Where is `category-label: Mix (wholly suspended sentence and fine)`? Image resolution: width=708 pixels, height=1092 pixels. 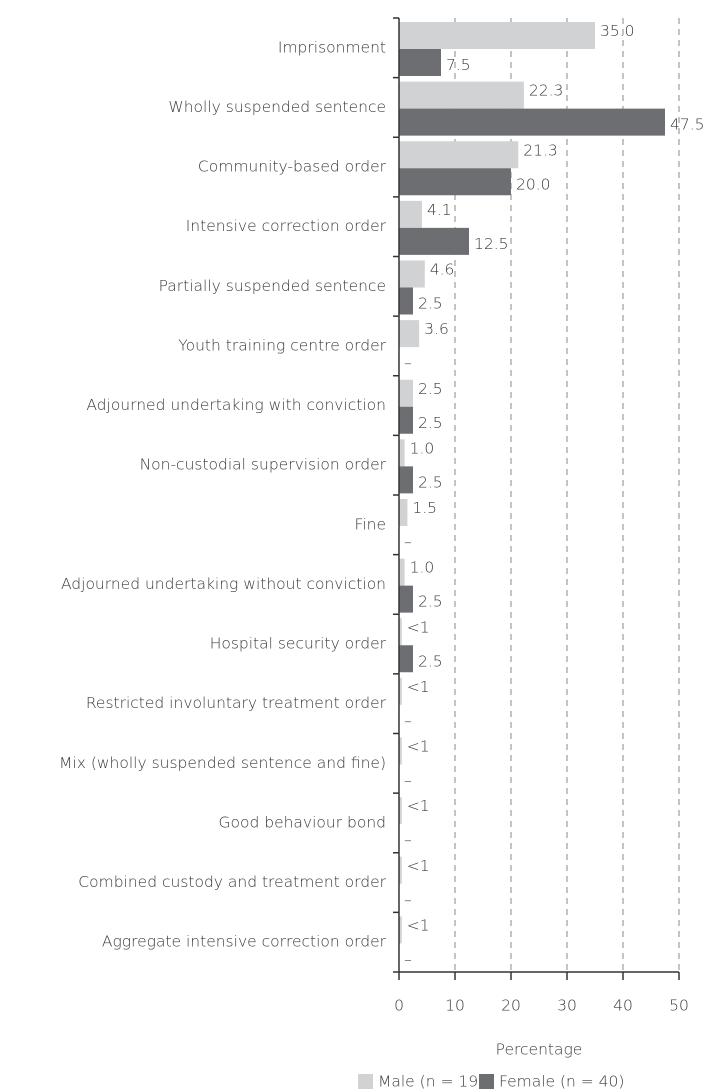 category-label: Mix (wholly suspended sentence and fine) is located at coordinates (222, 763).